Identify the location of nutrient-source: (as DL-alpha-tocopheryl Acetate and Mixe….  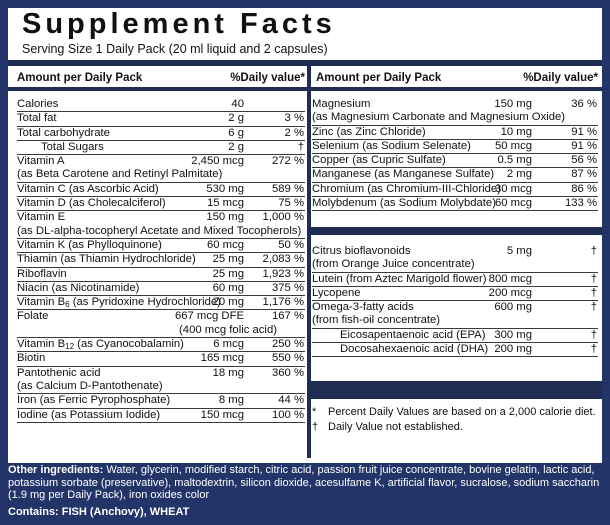
(159, 230).